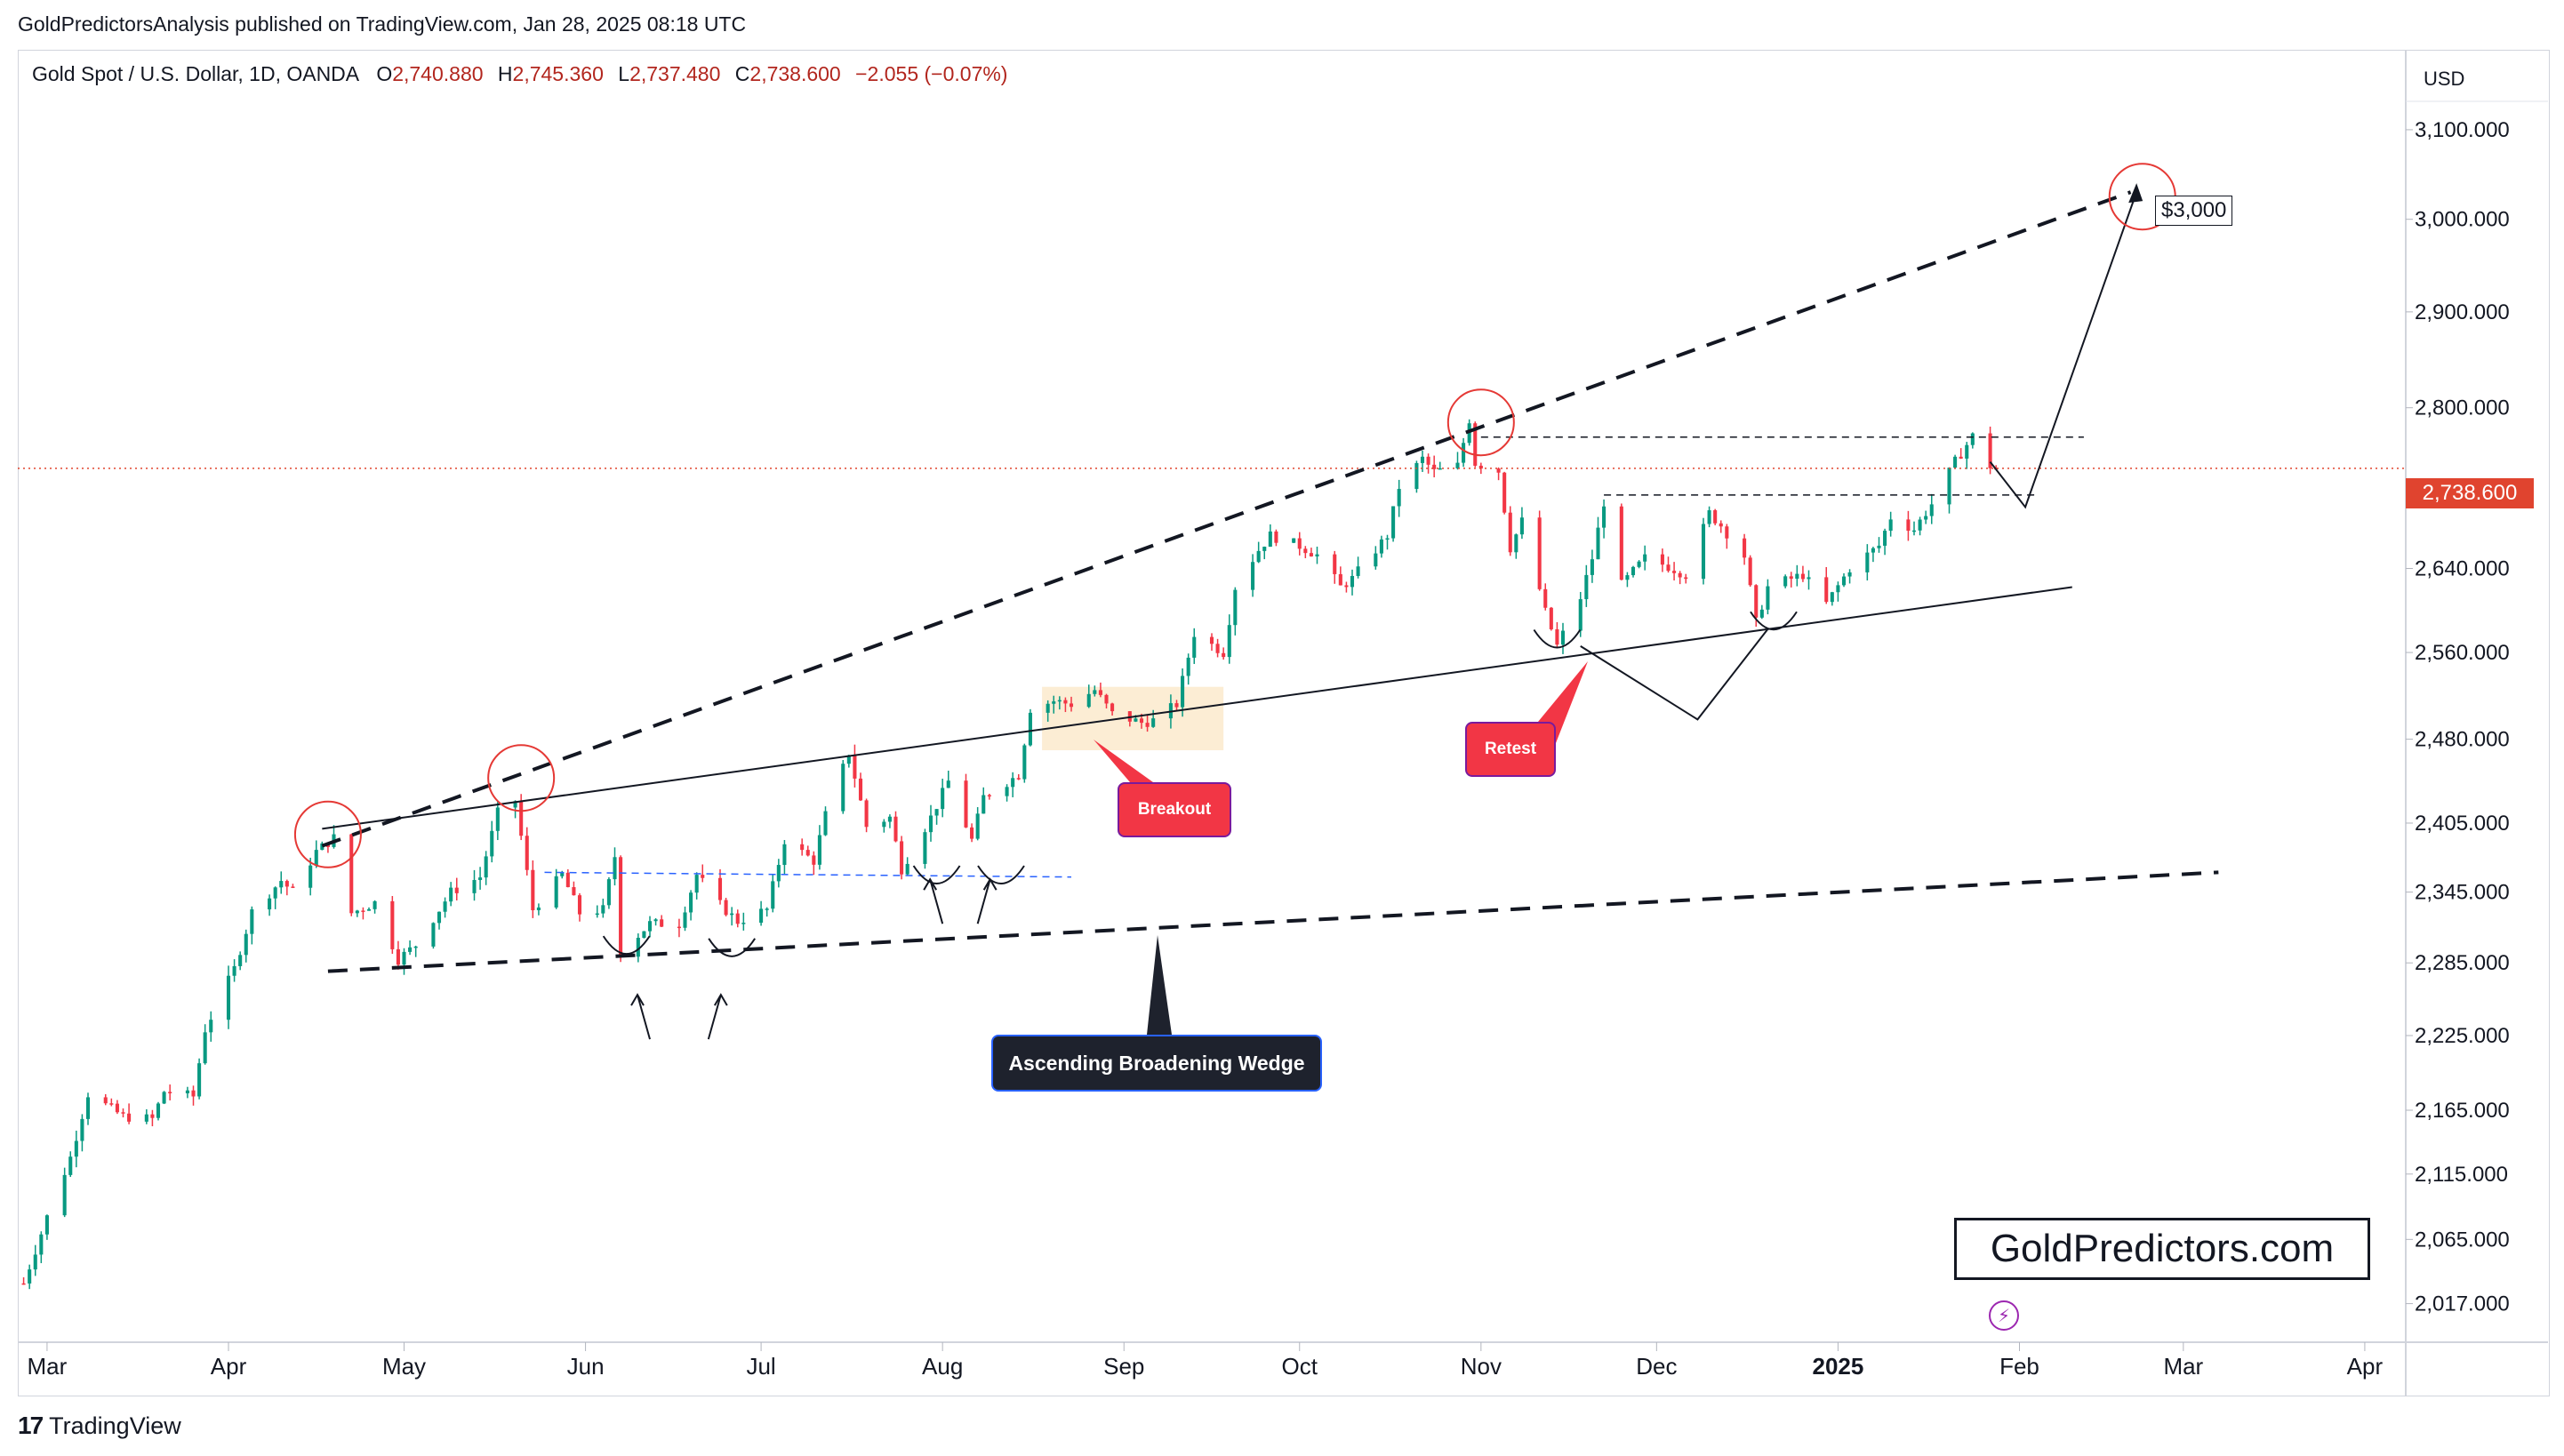 The image size is (2564, 1456). Describe the element at coordinates (2462, 220) in the screenshot. I see `y-tick-label: 3,000.000` at that location.